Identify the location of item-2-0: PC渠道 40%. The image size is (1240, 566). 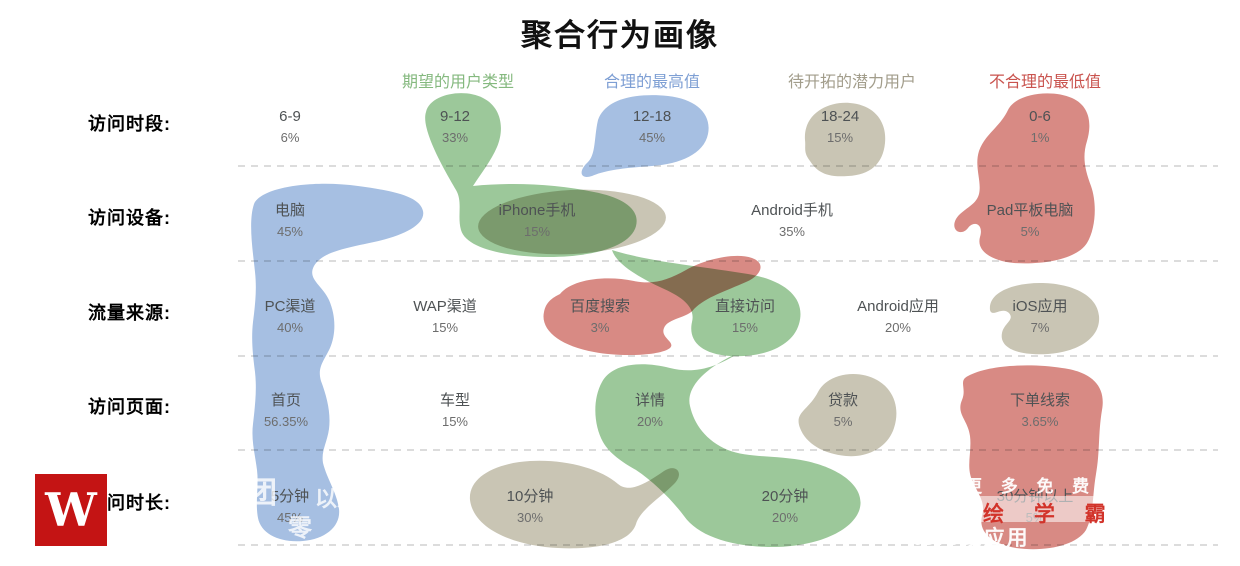
(290, 317).